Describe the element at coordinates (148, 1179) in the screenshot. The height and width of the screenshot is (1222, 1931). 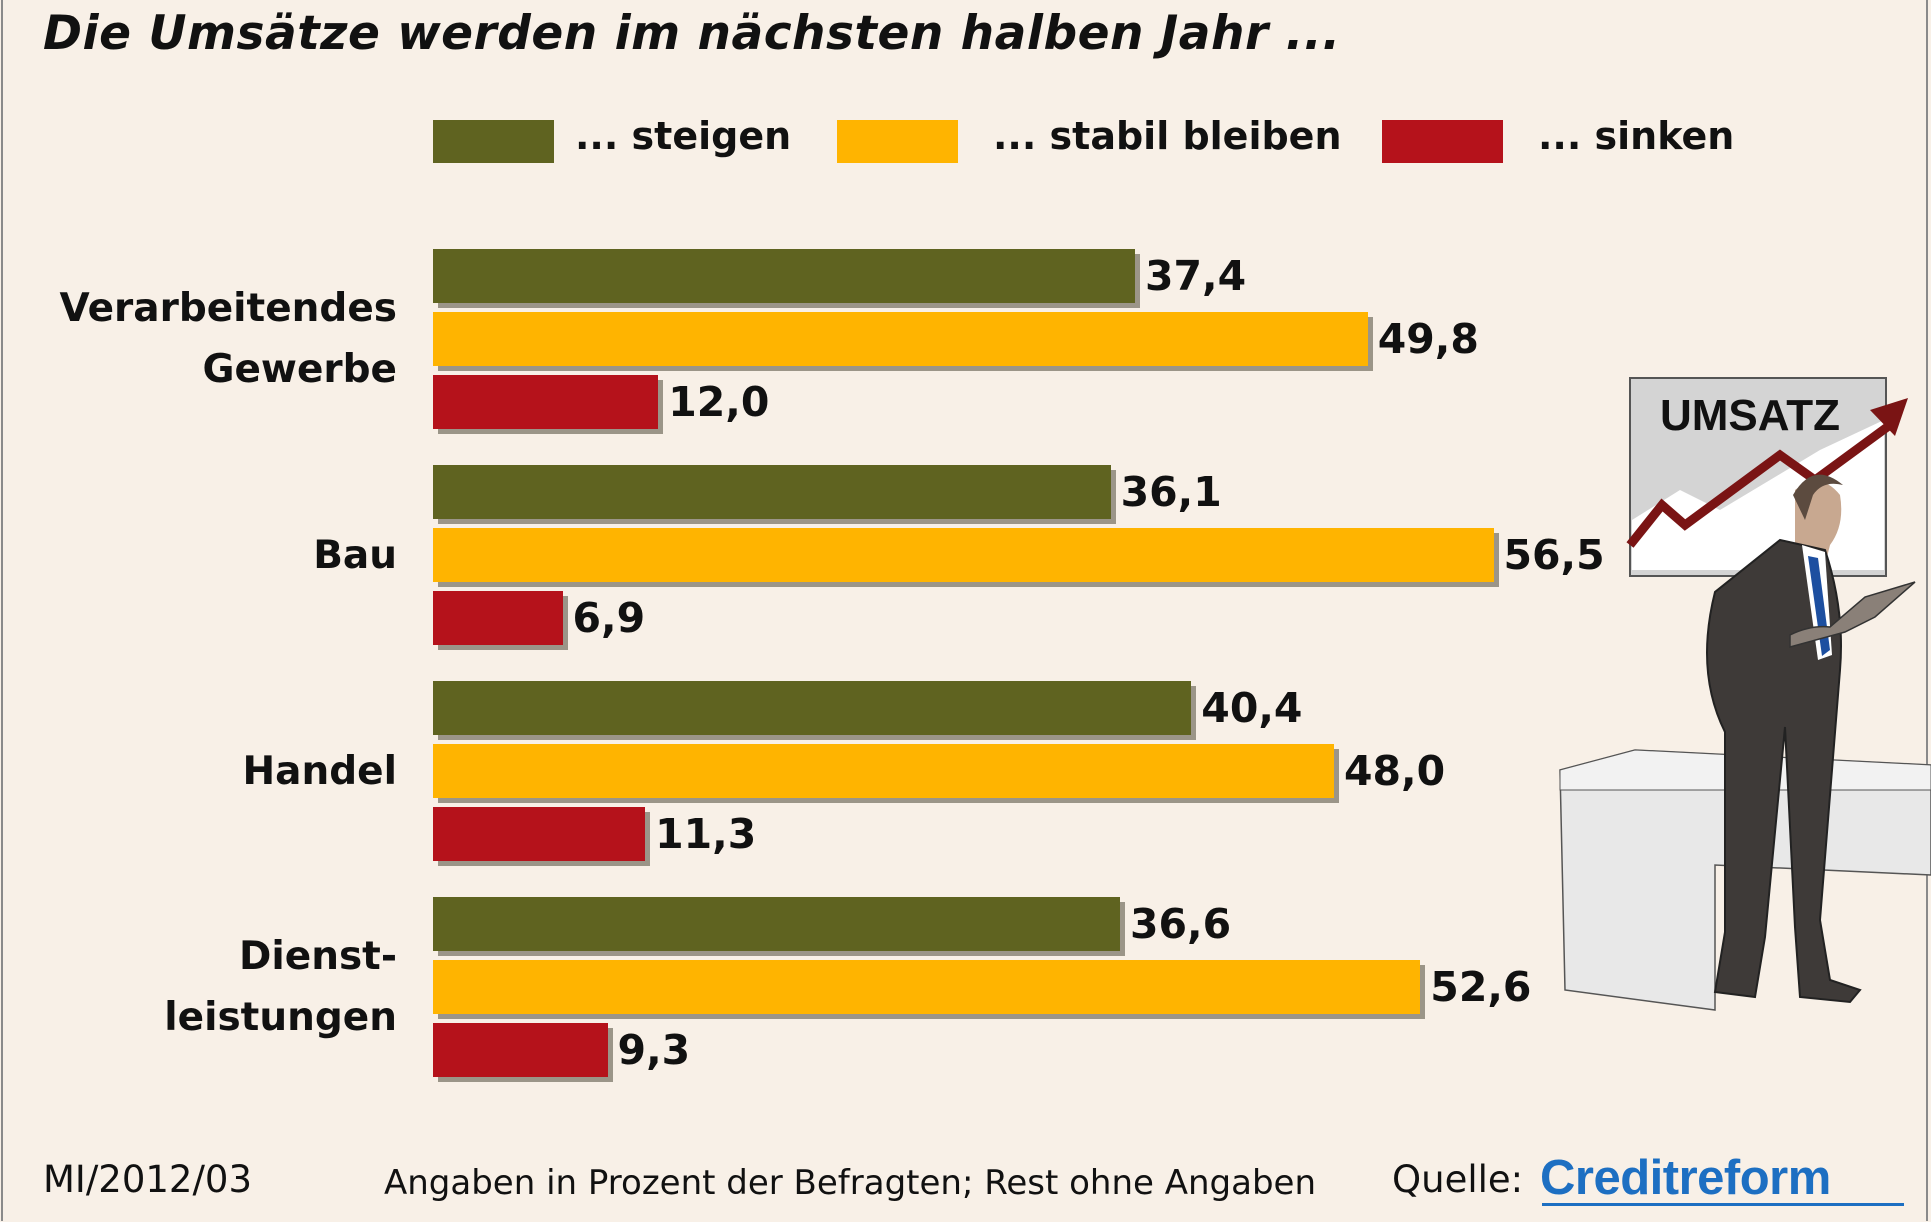
I see `footer-code: MI/2012/03` at that location.